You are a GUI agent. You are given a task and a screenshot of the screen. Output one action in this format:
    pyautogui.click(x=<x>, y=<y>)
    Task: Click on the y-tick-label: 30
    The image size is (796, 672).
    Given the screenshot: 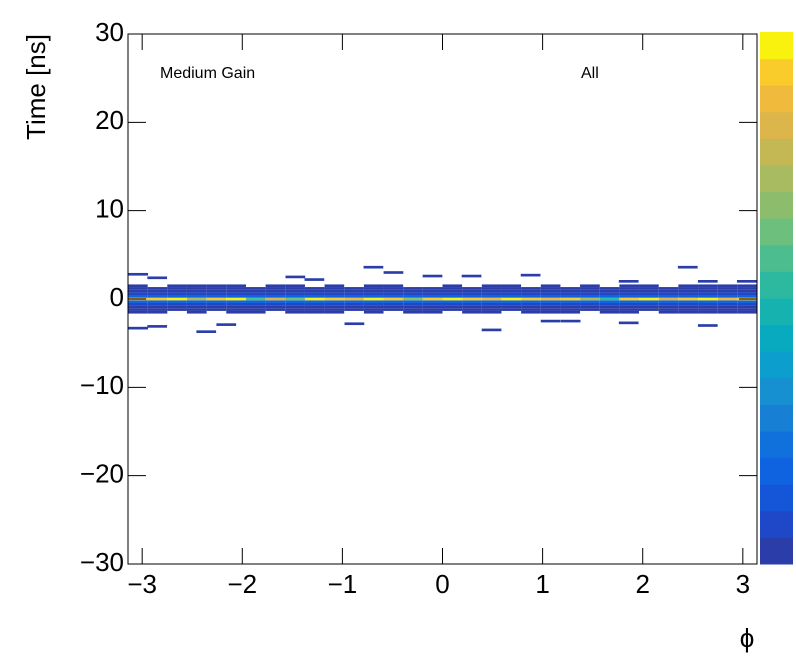 What is the action you would take?
    pyautogui.click(x=109, y=32)
    